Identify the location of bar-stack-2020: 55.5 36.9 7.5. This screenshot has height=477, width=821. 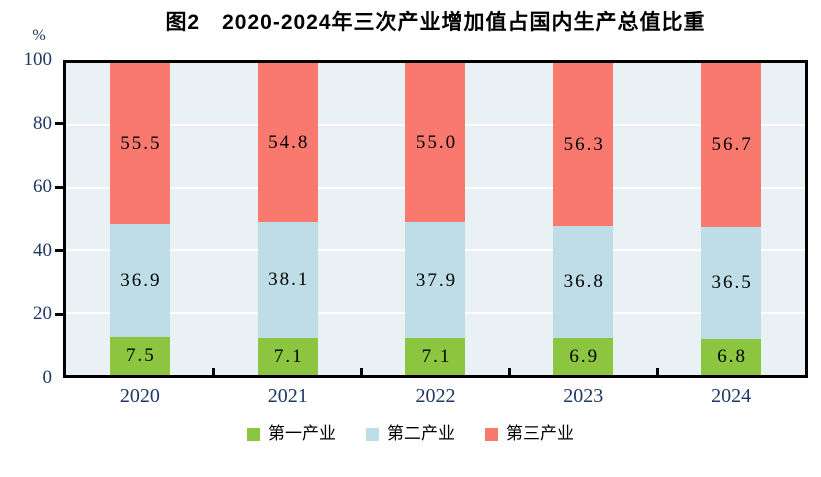
(139, 219).